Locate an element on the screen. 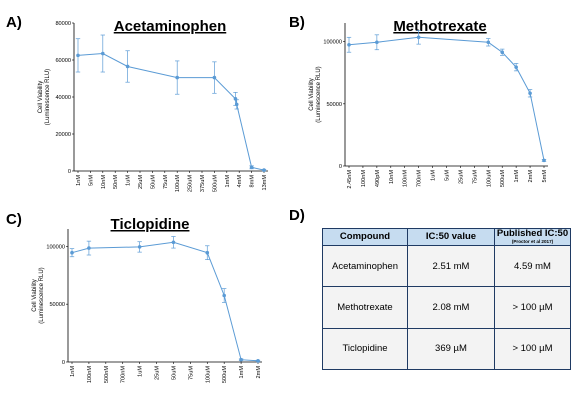 Image resolution: width=582 pixels, height=402 pixels. chart-title: Methotrexate is located at coordinates (439, 26).